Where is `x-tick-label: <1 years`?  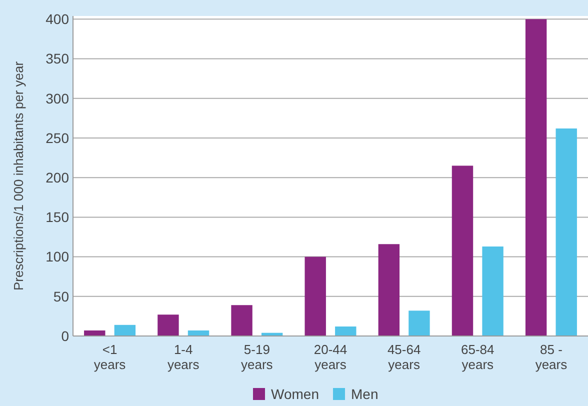
x-tick-label: <1 years is located at coordinates (110, 357).